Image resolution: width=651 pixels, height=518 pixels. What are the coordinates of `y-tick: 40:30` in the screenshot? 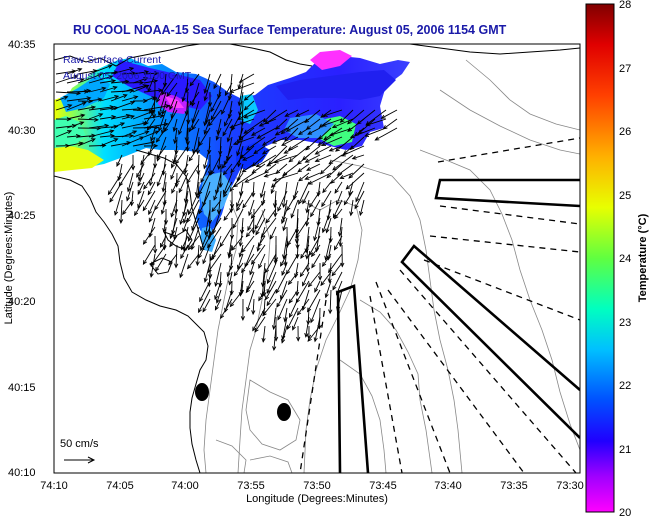 It's located at (22, 131).